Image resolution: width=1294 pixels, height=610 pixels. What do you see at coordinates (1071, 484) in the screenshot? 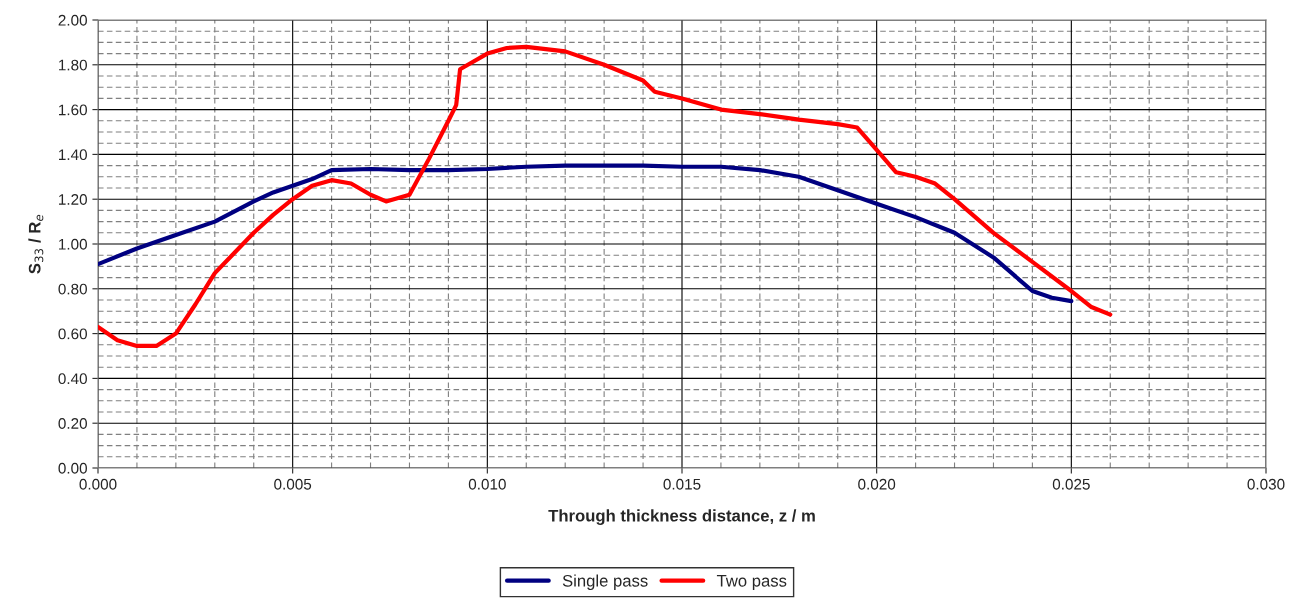
I see `x-tick-label: 0.025` at bounding box center [1071, 484].